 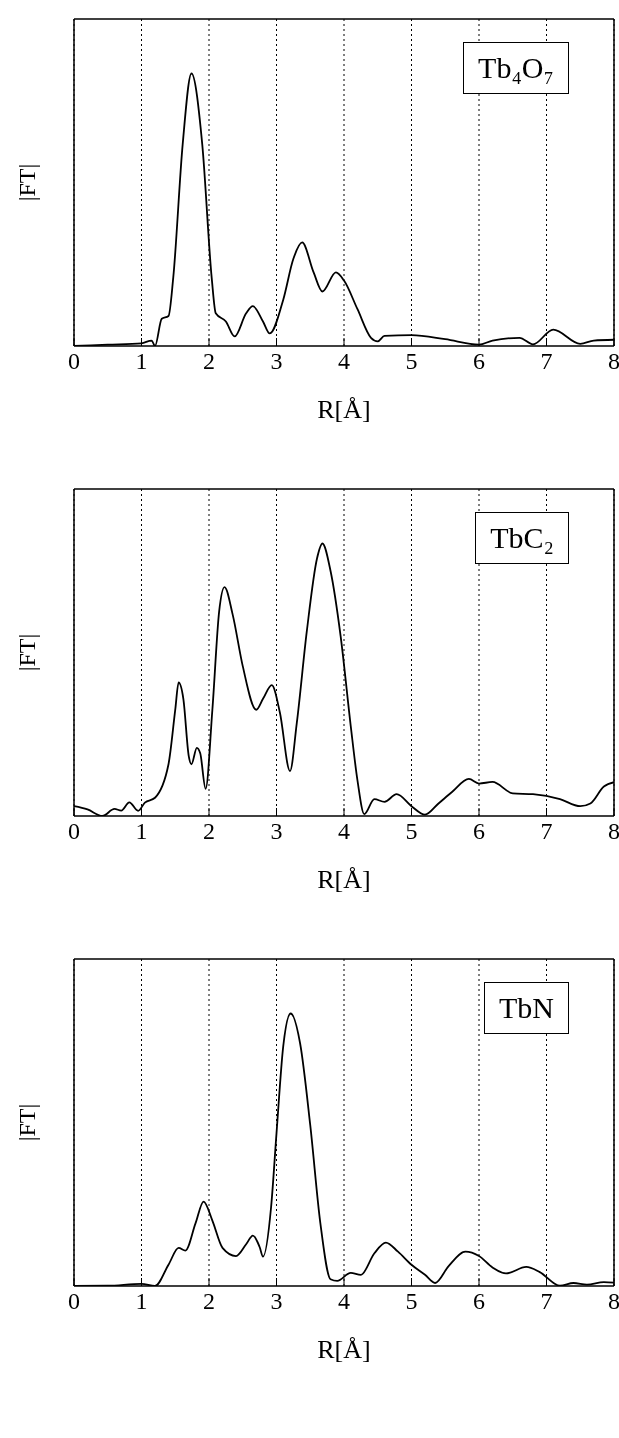 I want to click on text: Tb₄O₇, so click(x=516, y=68).